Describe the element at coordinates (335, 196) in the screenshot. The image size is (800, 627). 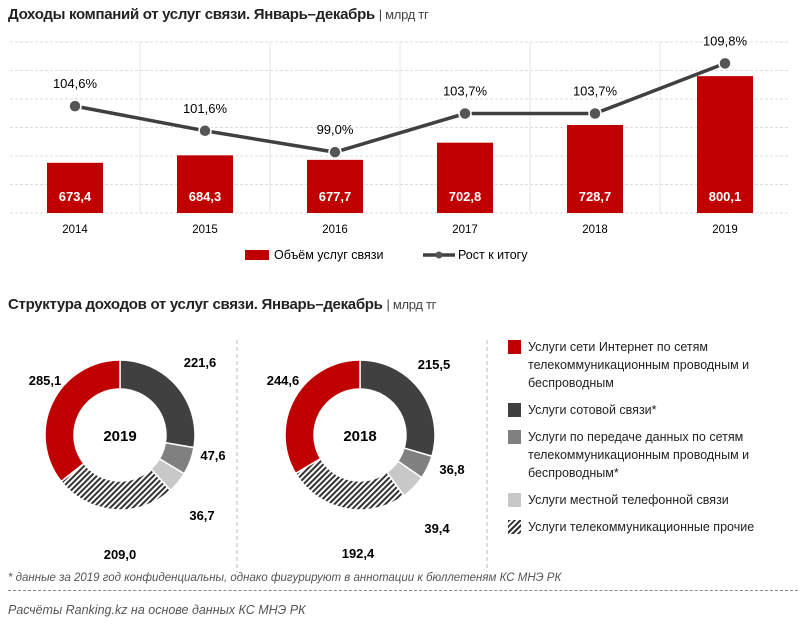
I see `bar-label: 677,7` at that location.